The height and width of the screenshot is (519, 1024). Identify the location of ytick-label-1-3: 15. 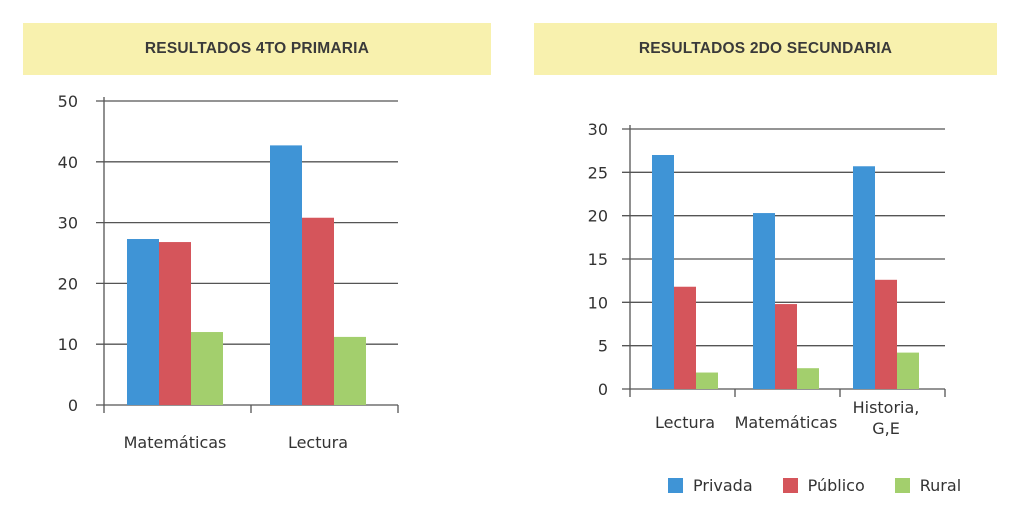
(598, 259).